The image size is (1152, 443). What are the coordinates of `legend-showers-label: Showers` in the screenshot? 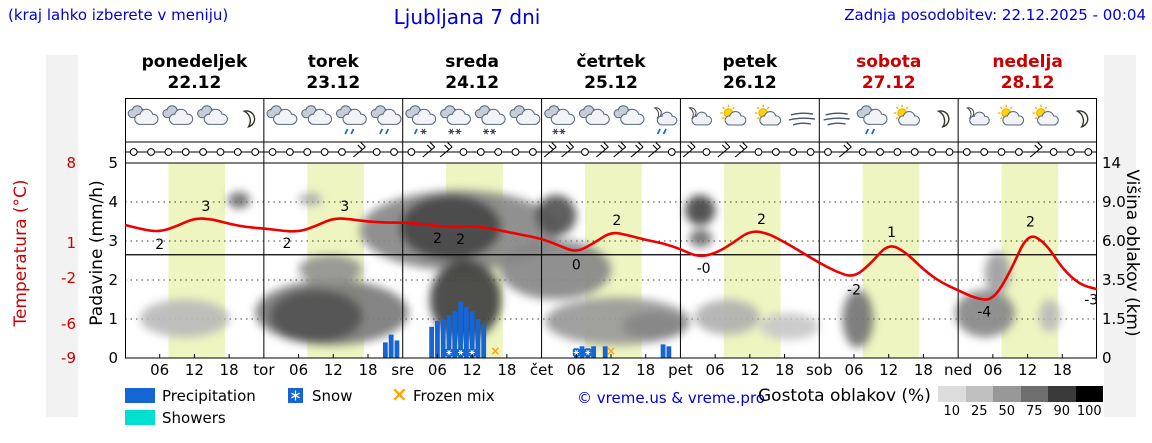 It's located at (194, 418).